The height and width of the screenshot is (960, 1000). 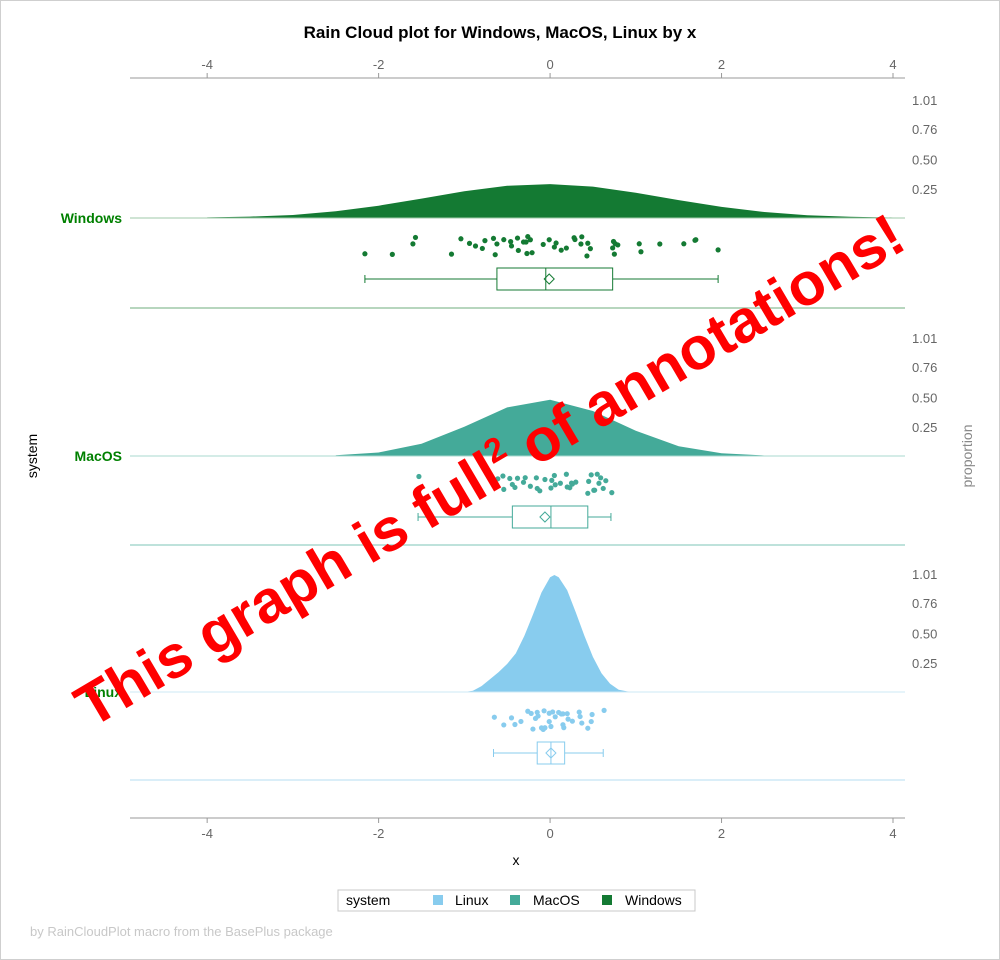 I want to click on legend-label-windows: Windows, so click(x=653, y=900).